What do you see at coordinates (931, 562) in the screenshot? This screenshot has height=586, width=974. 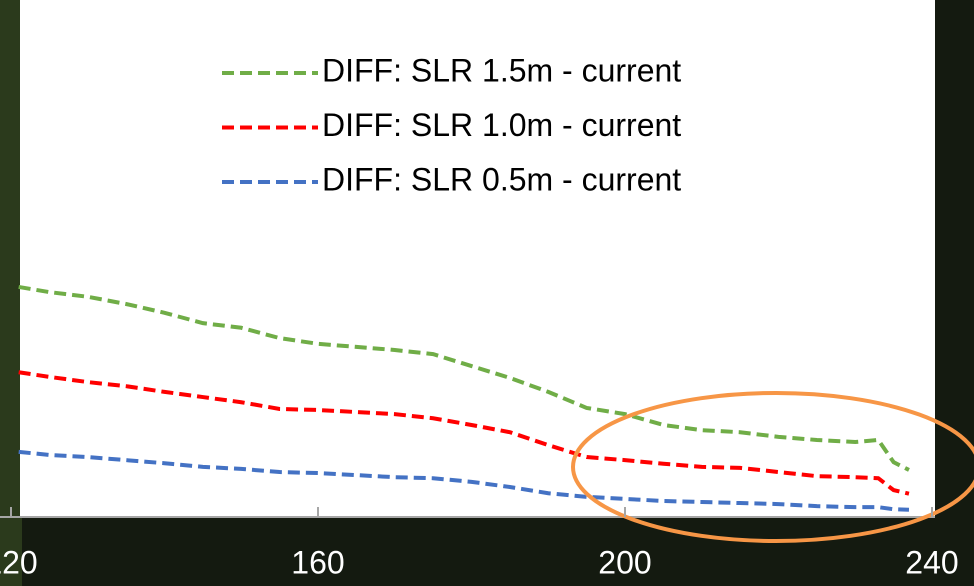 I see `x-tick-label: 240` at bounding box center [931, 562].